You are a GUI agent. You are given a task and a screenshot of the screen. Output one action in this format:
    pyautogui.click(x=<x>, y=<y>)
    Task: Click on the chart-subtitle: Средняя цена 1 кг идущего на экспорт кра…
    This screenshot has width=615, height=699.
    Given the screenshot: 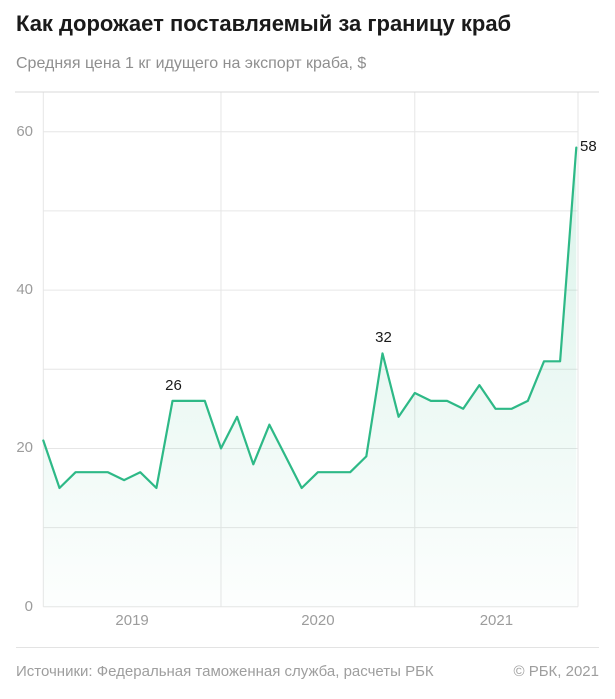 What is the action you would take?
    pyautogui.click(x=191, y=63)
    